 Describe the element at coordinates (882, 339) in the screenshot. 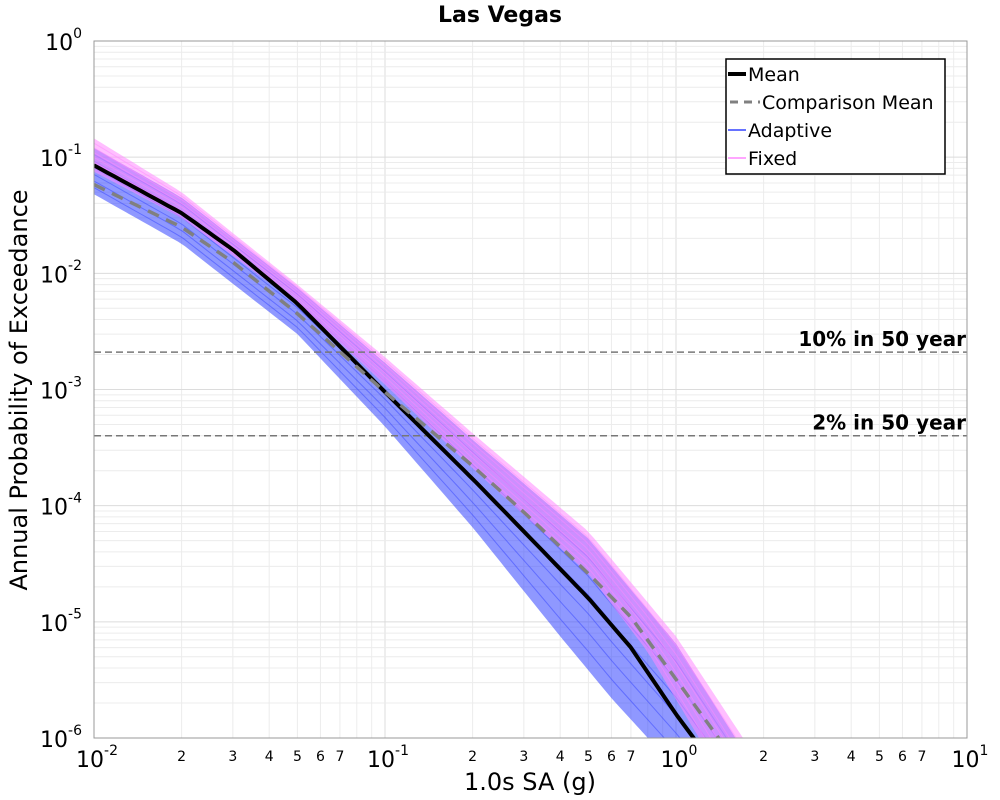

I see `reference-line-label: 10% in 50 year` at that location.